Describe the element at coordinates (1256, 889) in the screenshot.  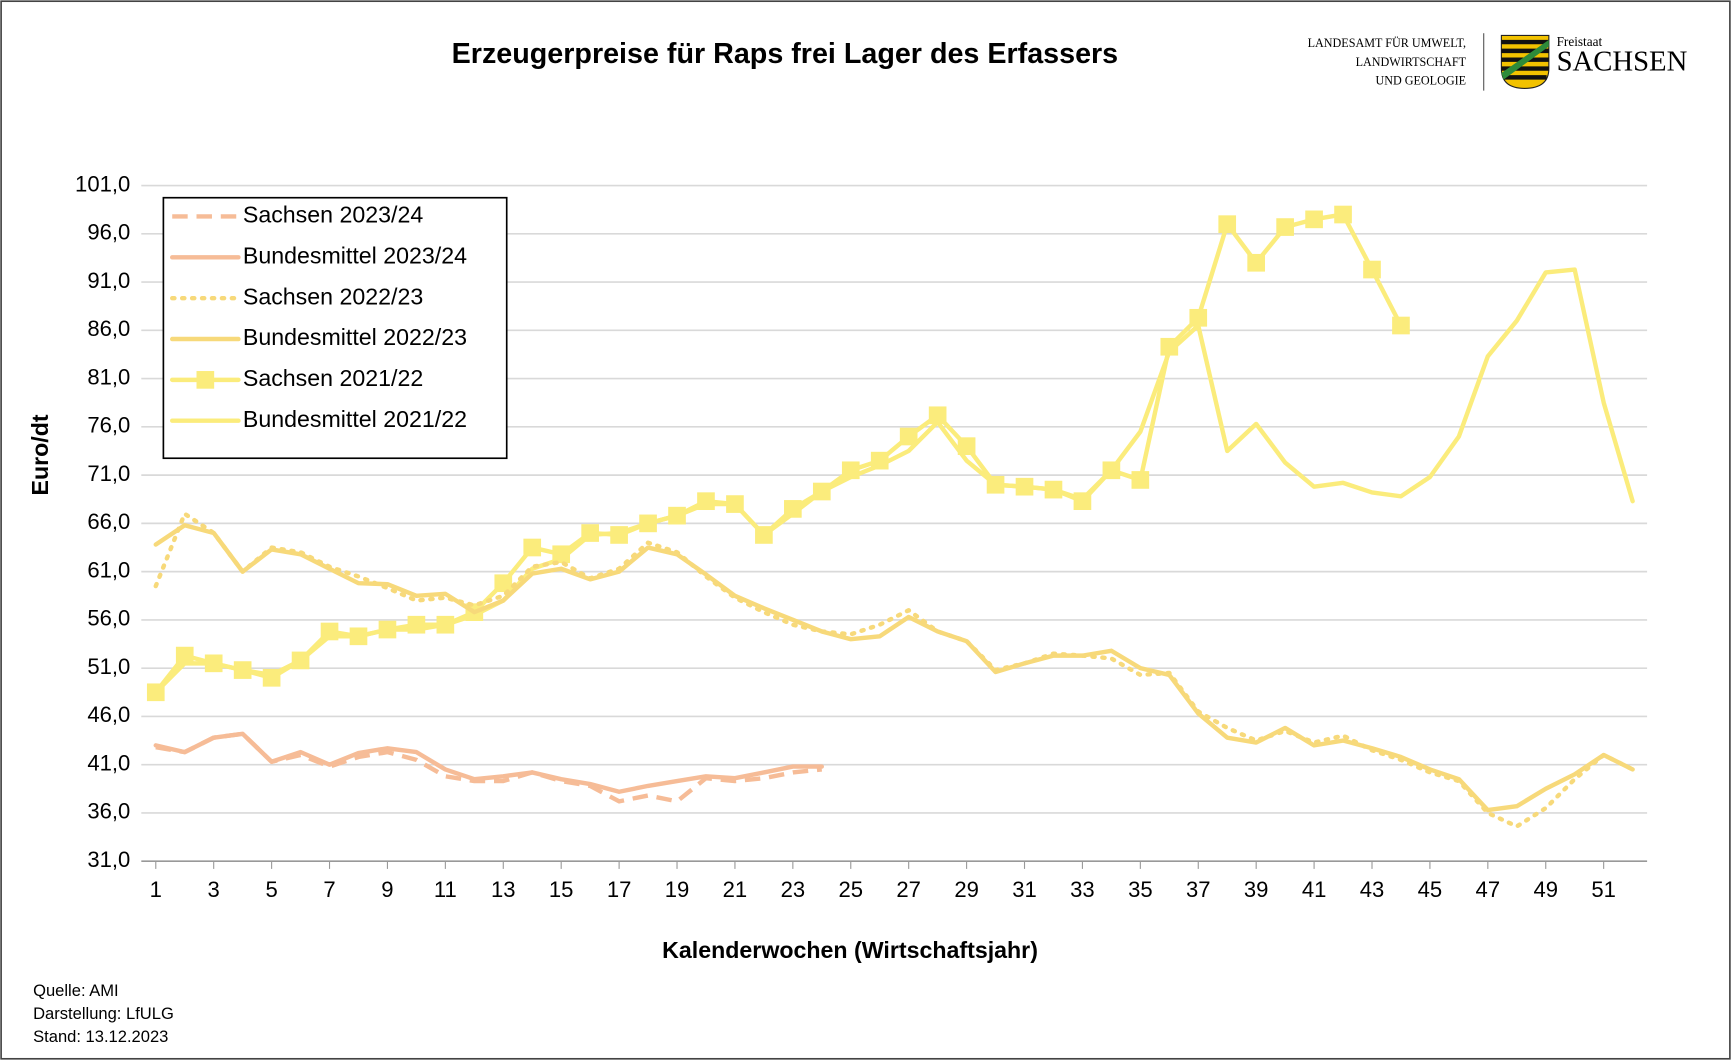
I see `x-tick-label: 39` at that location.